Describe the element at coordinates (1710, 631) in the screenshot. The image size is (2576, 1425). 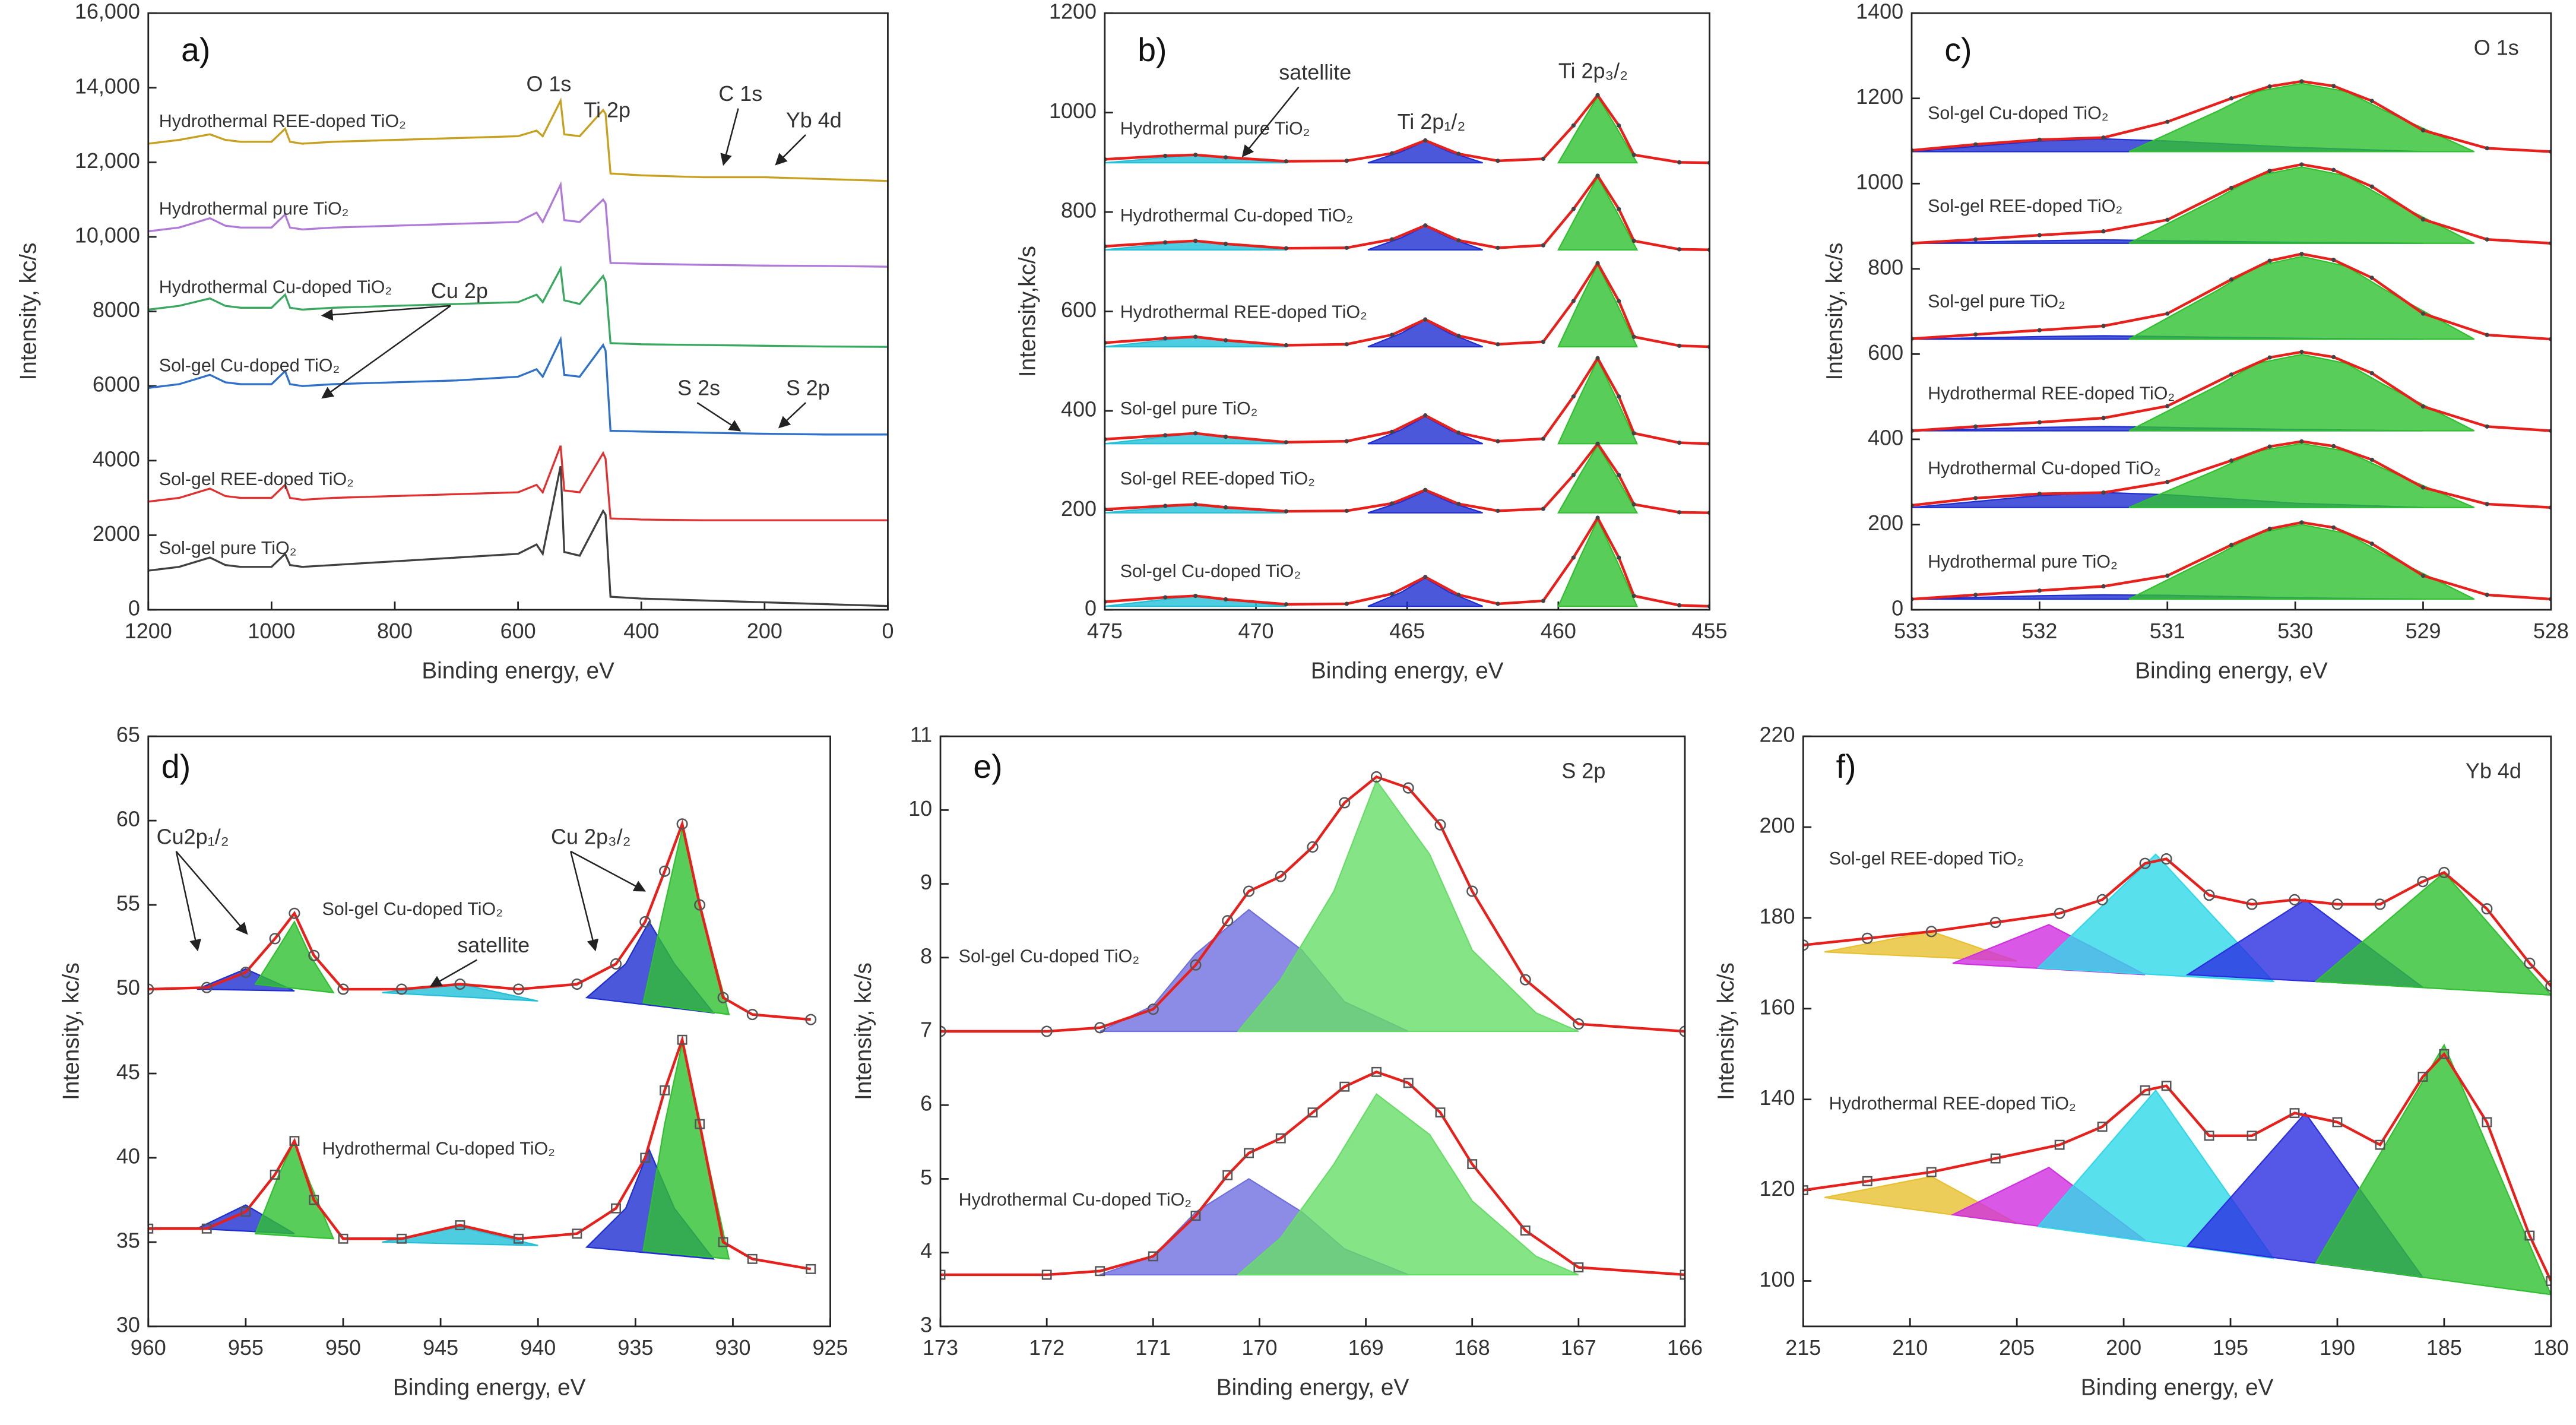
I see `x-tick-label: 455` at that location.